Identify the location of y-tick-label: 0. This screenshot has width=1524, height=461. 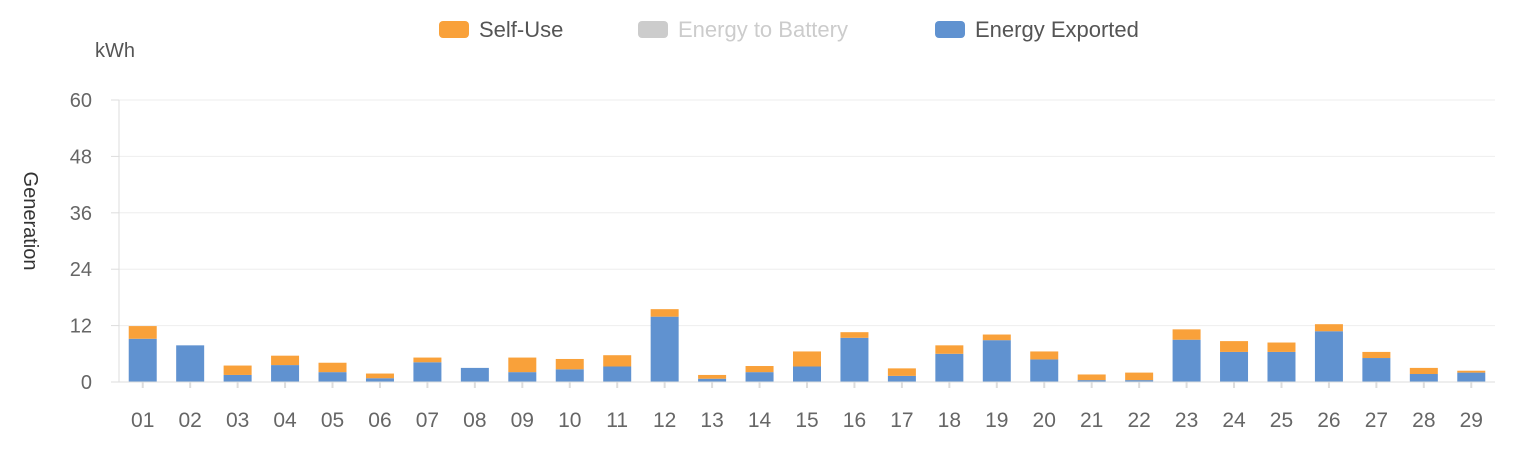
(86, 383).